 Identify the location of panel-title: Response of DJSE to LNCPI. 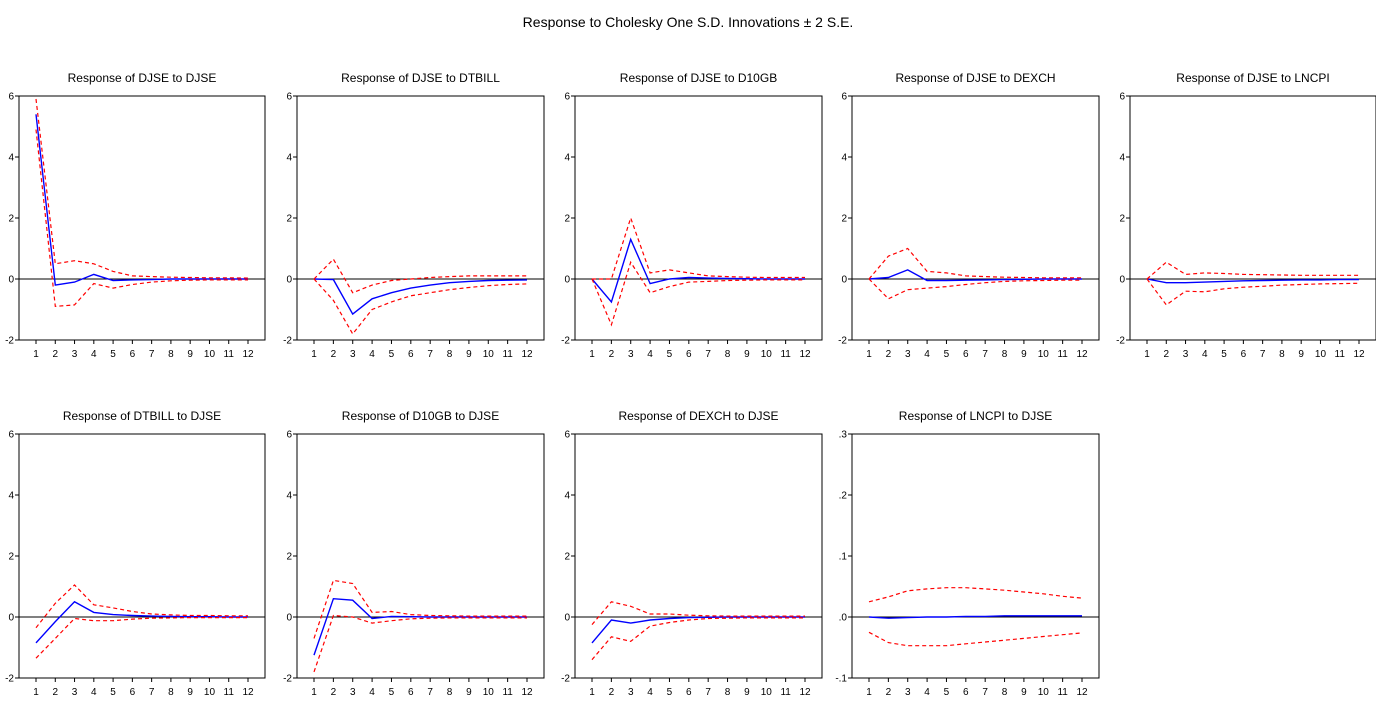
(1252, 78).